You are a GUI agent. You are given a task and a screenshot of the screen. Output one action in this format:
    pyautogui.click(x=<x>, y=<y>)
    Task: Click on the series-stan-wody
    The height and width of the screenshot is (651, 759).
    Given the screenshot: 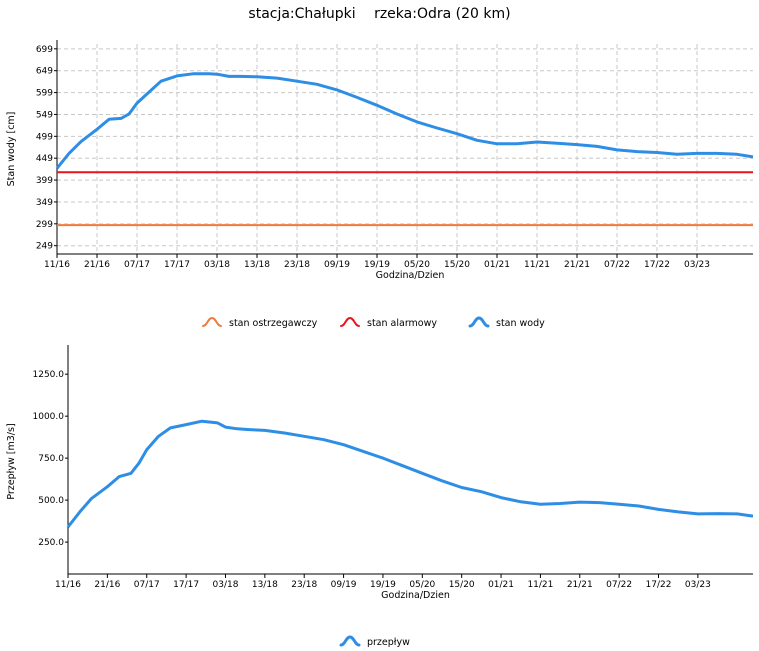 What is the action you would take?
    pyautogui.click(x=404, y=121)
    